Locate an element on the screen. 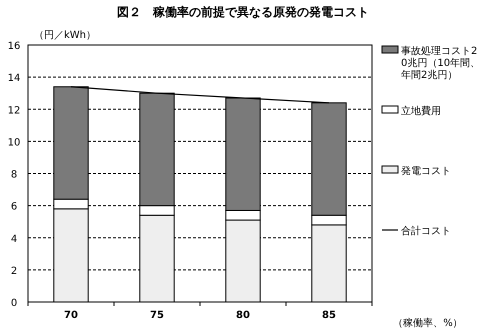 The height and width of the screenshot is (329, 486). y-tick-label: 0 is located at coordinates (14, 303).